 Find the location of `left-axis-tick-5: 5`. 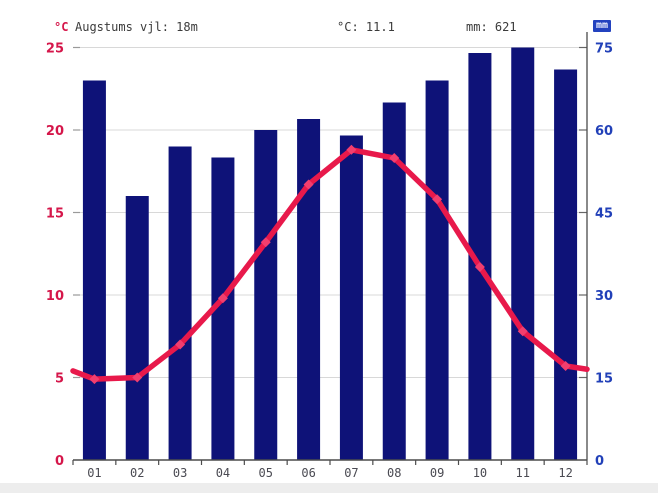

left-axis-tick-5: 5 is located at coordinates (59, 379).